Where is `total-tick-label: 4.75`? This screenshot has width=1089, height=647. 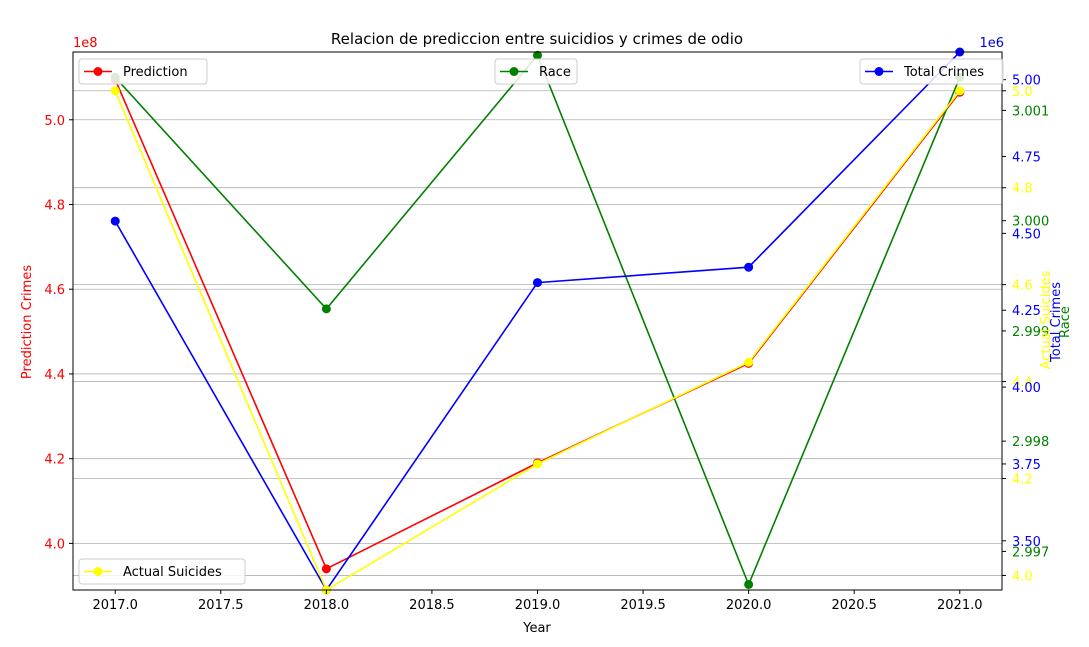 total-tick-label: 4.75 is located at coordinates (1026, 158).